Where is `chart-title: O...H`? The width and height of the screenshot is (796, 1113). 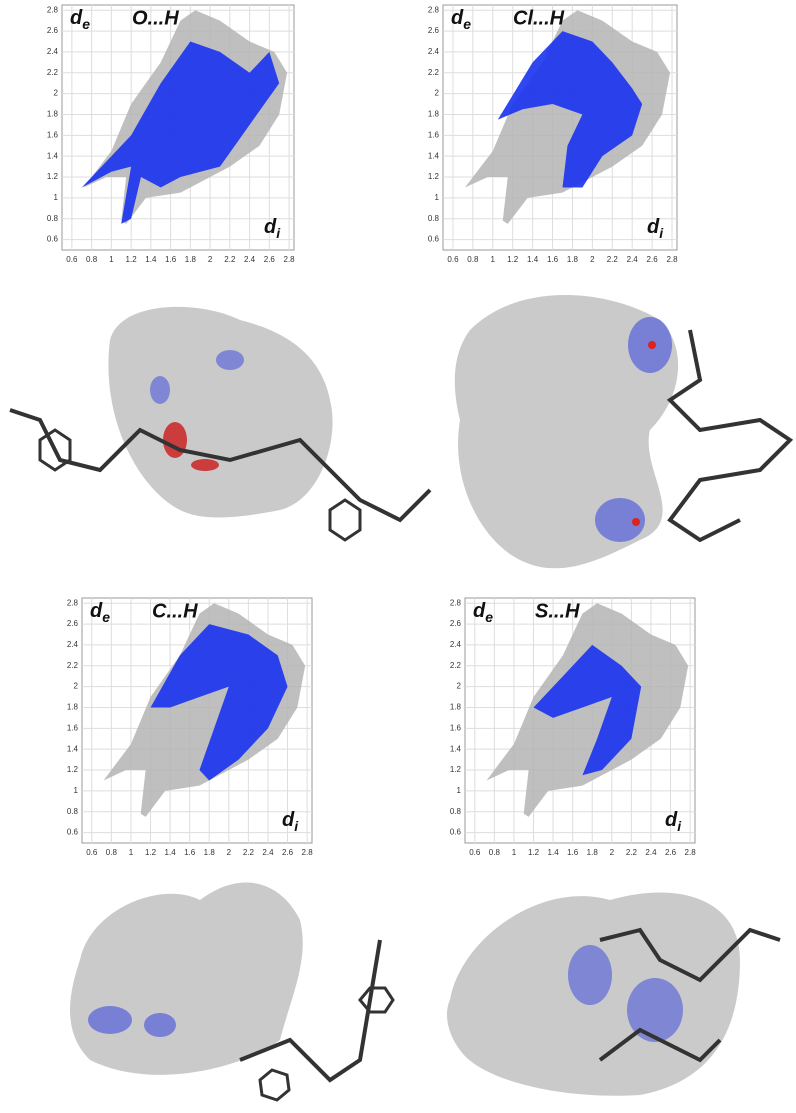
chart-title: O...H is located at coordinates (155, 18).